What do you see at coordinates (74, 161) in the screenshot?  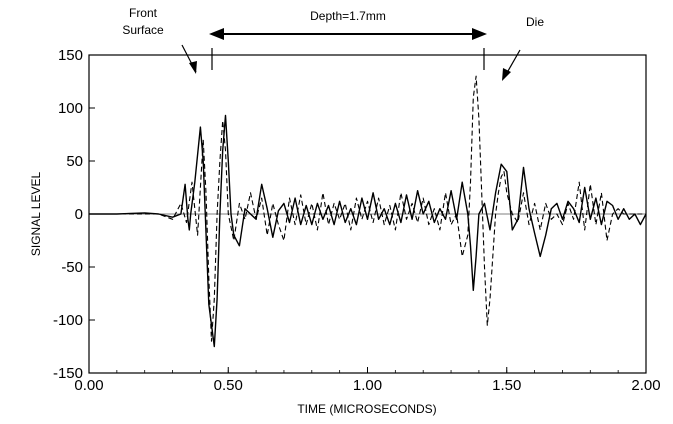 I see `y-tick-label: 50` at bounding box center [74, 161].